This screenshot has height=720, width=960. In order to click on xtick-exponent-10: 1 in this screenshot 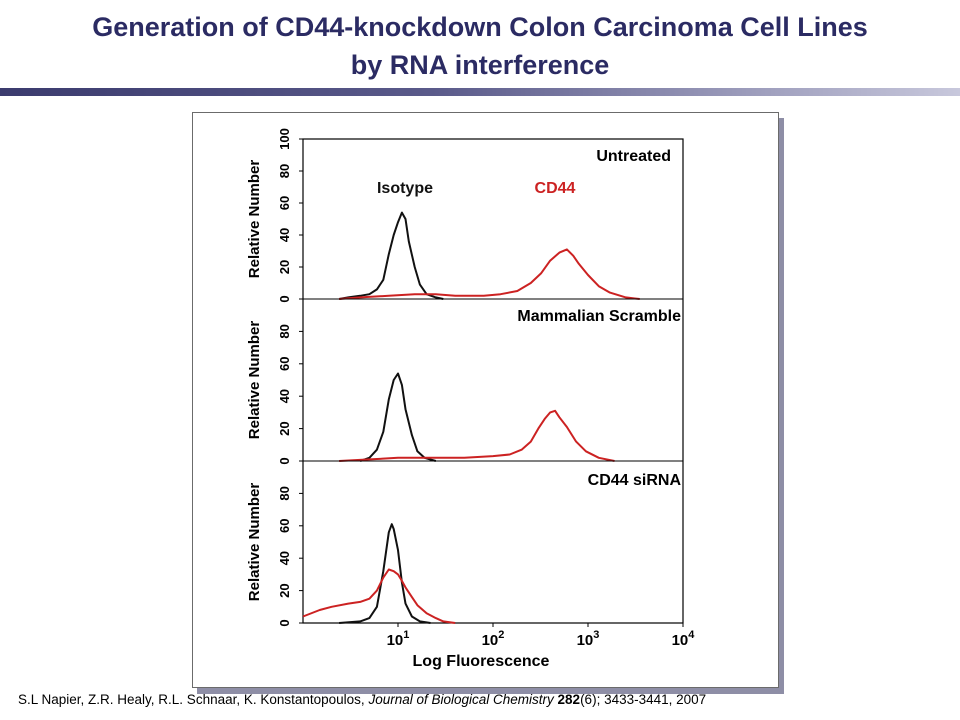, I will do `click(406, 635)`.